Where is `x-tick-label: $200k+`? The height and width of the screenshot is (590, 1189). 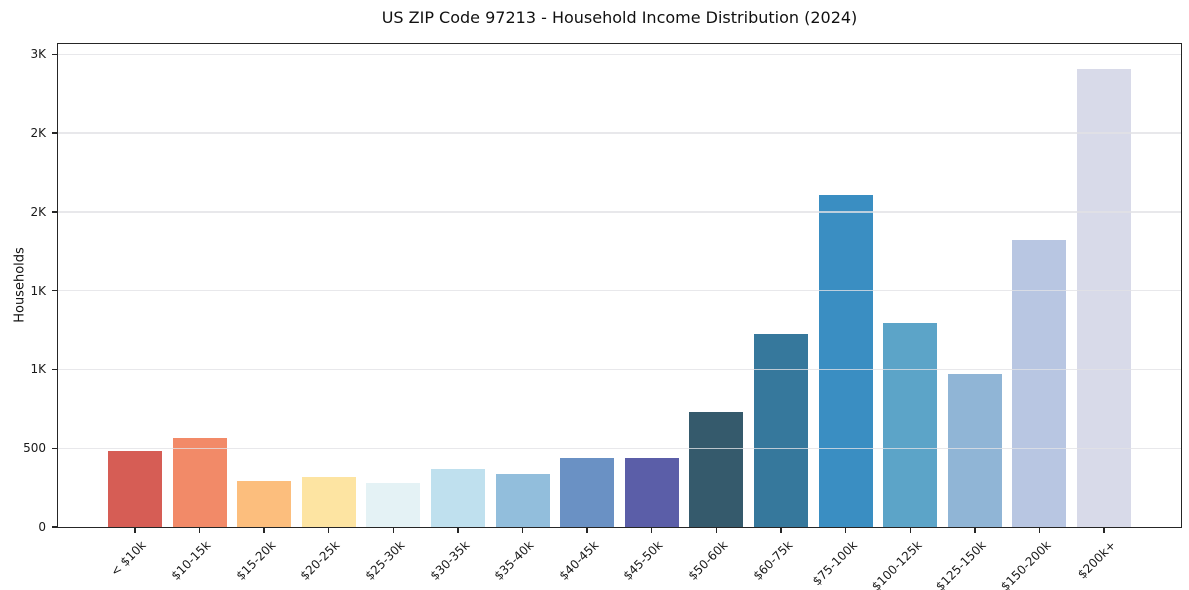 x-tick-label: $200k+ is located at coordinates (1096, 560).